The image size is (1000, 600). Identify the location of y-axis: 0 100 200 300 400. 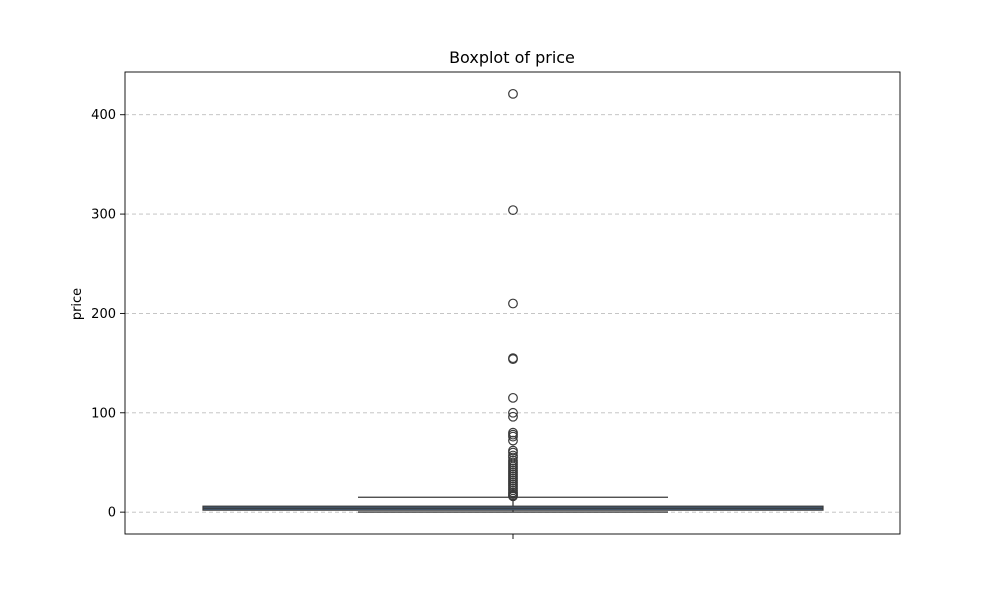
(108, 314).